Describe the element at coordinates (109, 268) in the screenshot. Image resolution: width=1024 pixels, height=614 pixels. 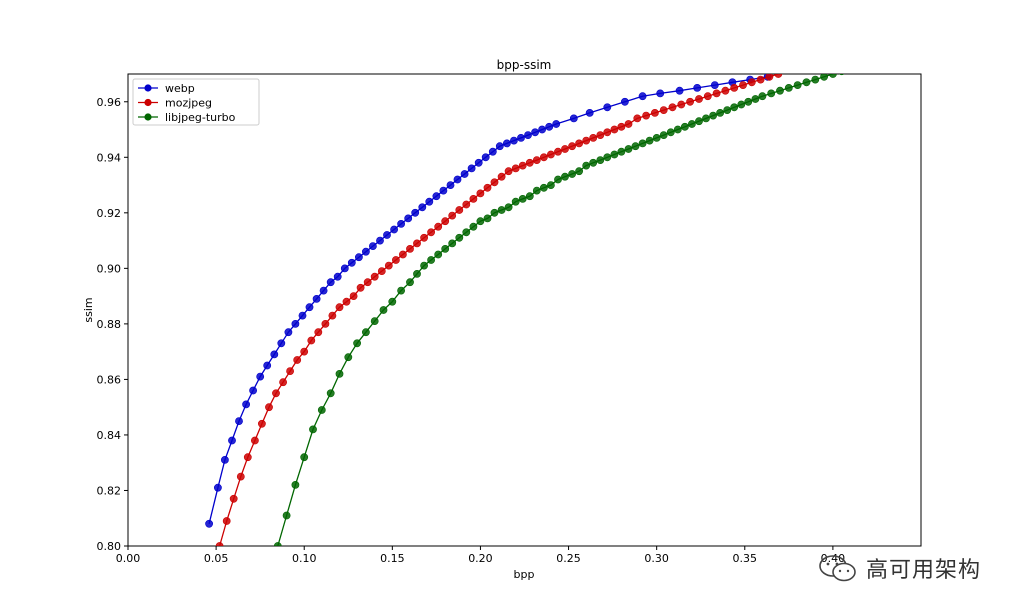
I see `y-tick-label: 0.90` at that location.